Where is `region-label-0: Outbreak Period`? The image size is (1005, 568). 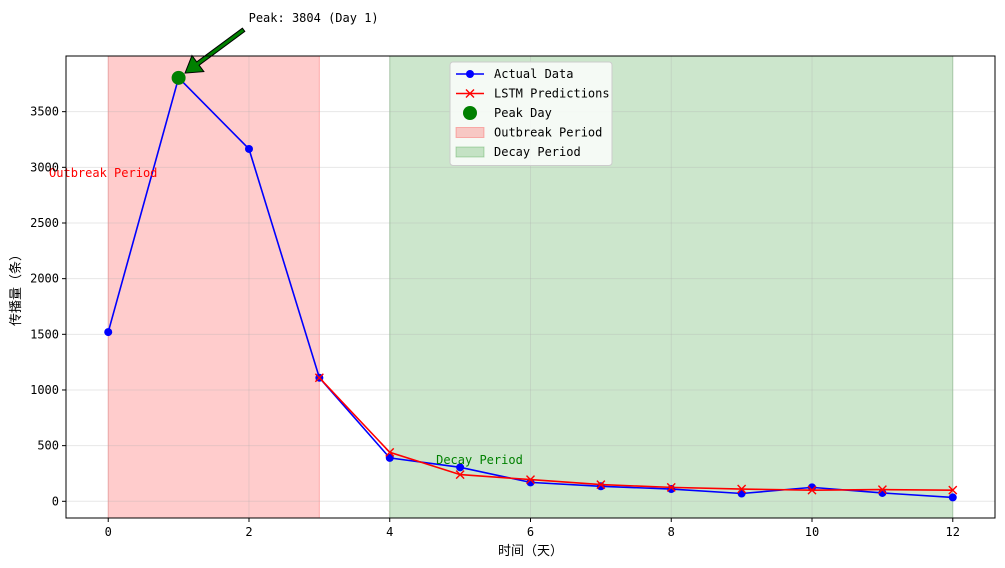 region-label-0: Outbreak Period is located at coordinates (103, 173).